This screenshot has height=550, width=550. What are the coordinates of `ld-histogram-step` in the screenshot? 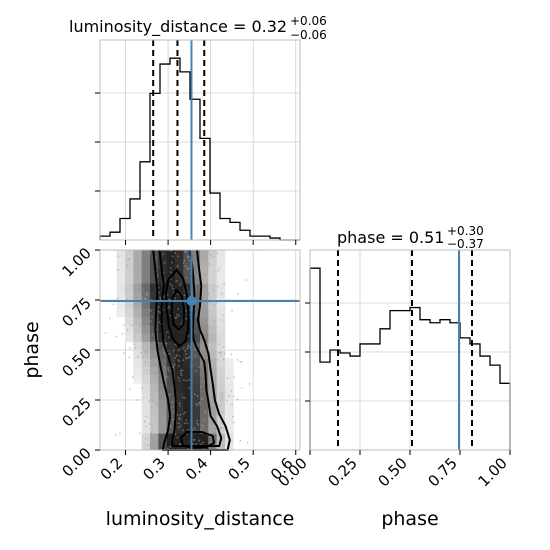 It's located at (199, 149).